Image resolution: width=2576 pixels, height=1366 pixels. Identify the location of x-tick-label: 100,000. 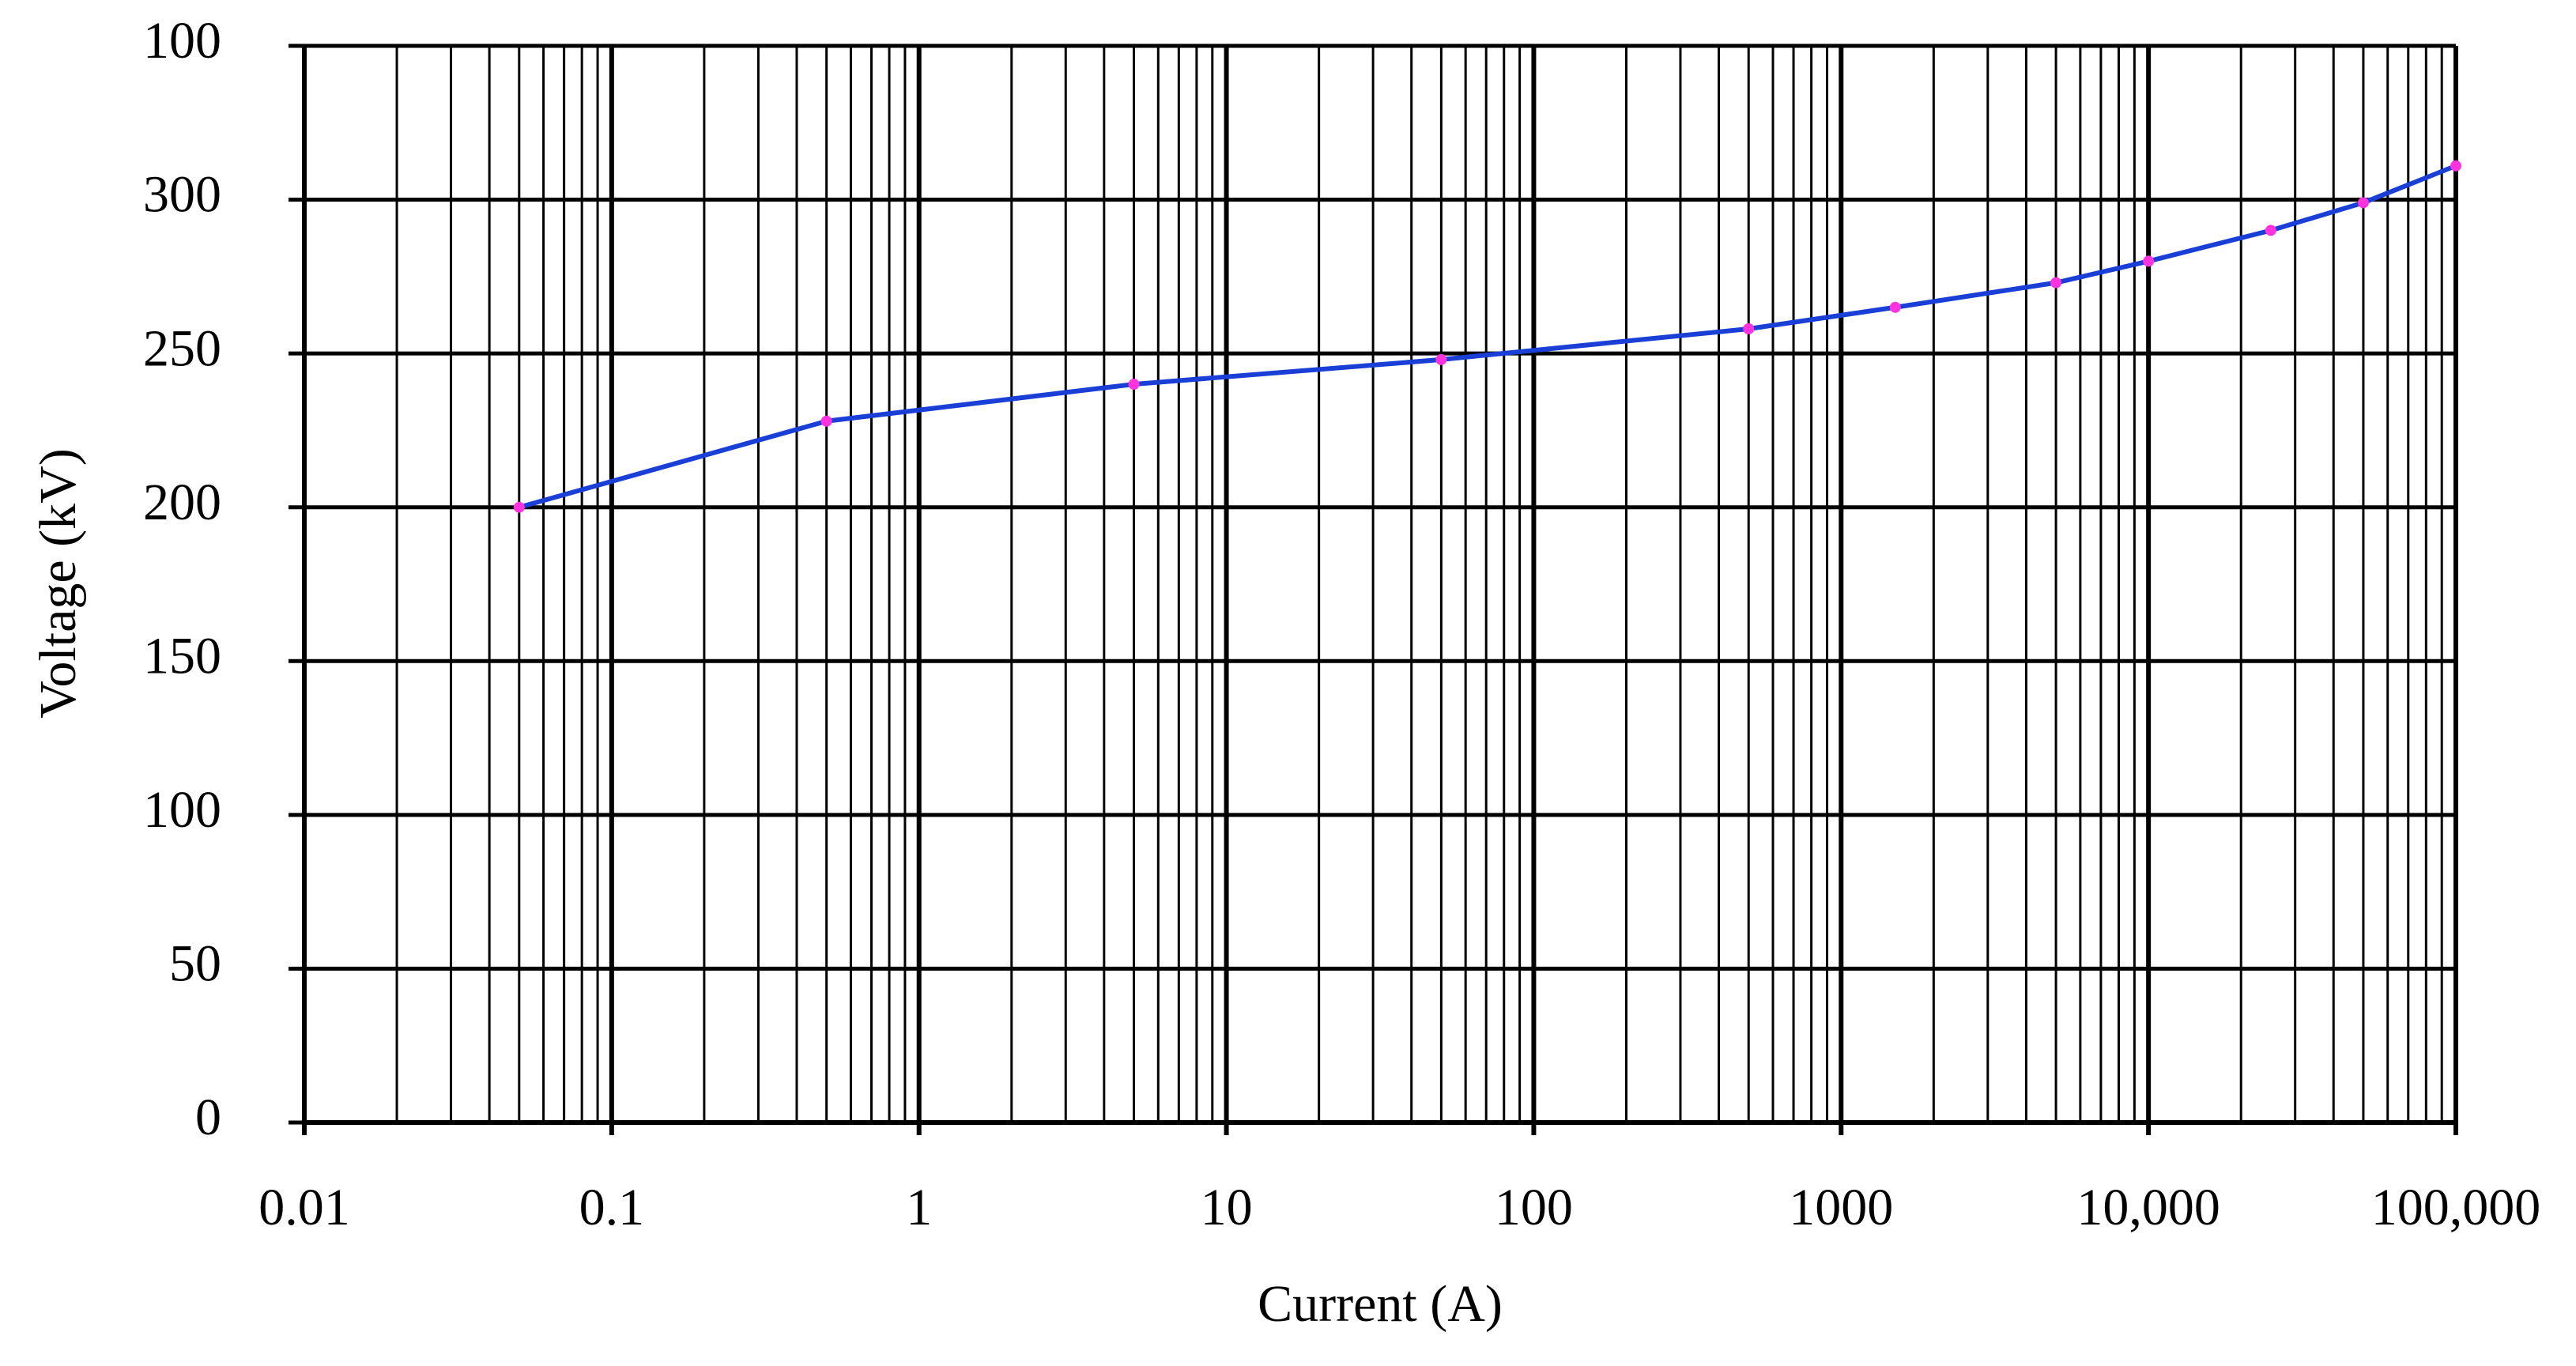
(2456, 1207).